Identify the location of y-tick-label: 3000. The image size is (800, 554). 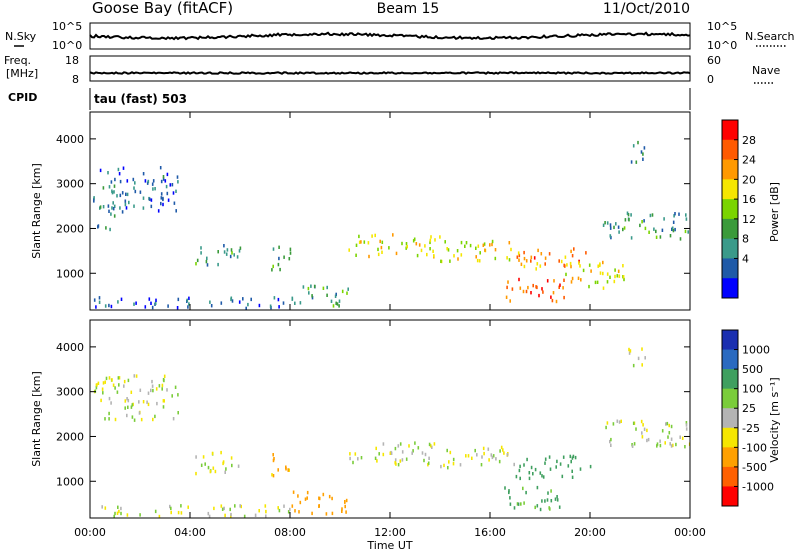
(70, 392).